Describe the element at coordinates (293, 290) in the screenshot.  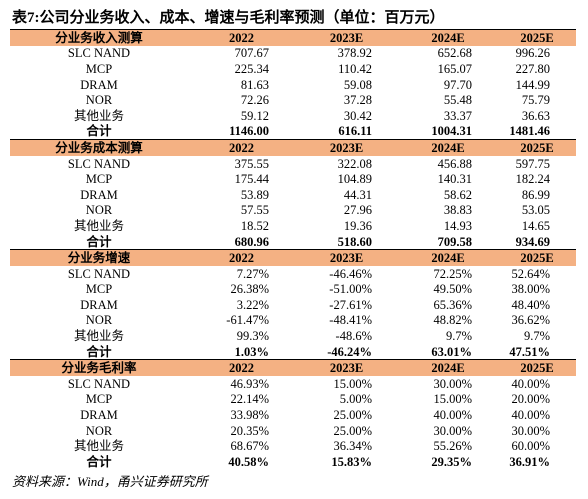
I see `data-row: MCP 26.38% -51.00% 49.50% 38.00%` at that location.